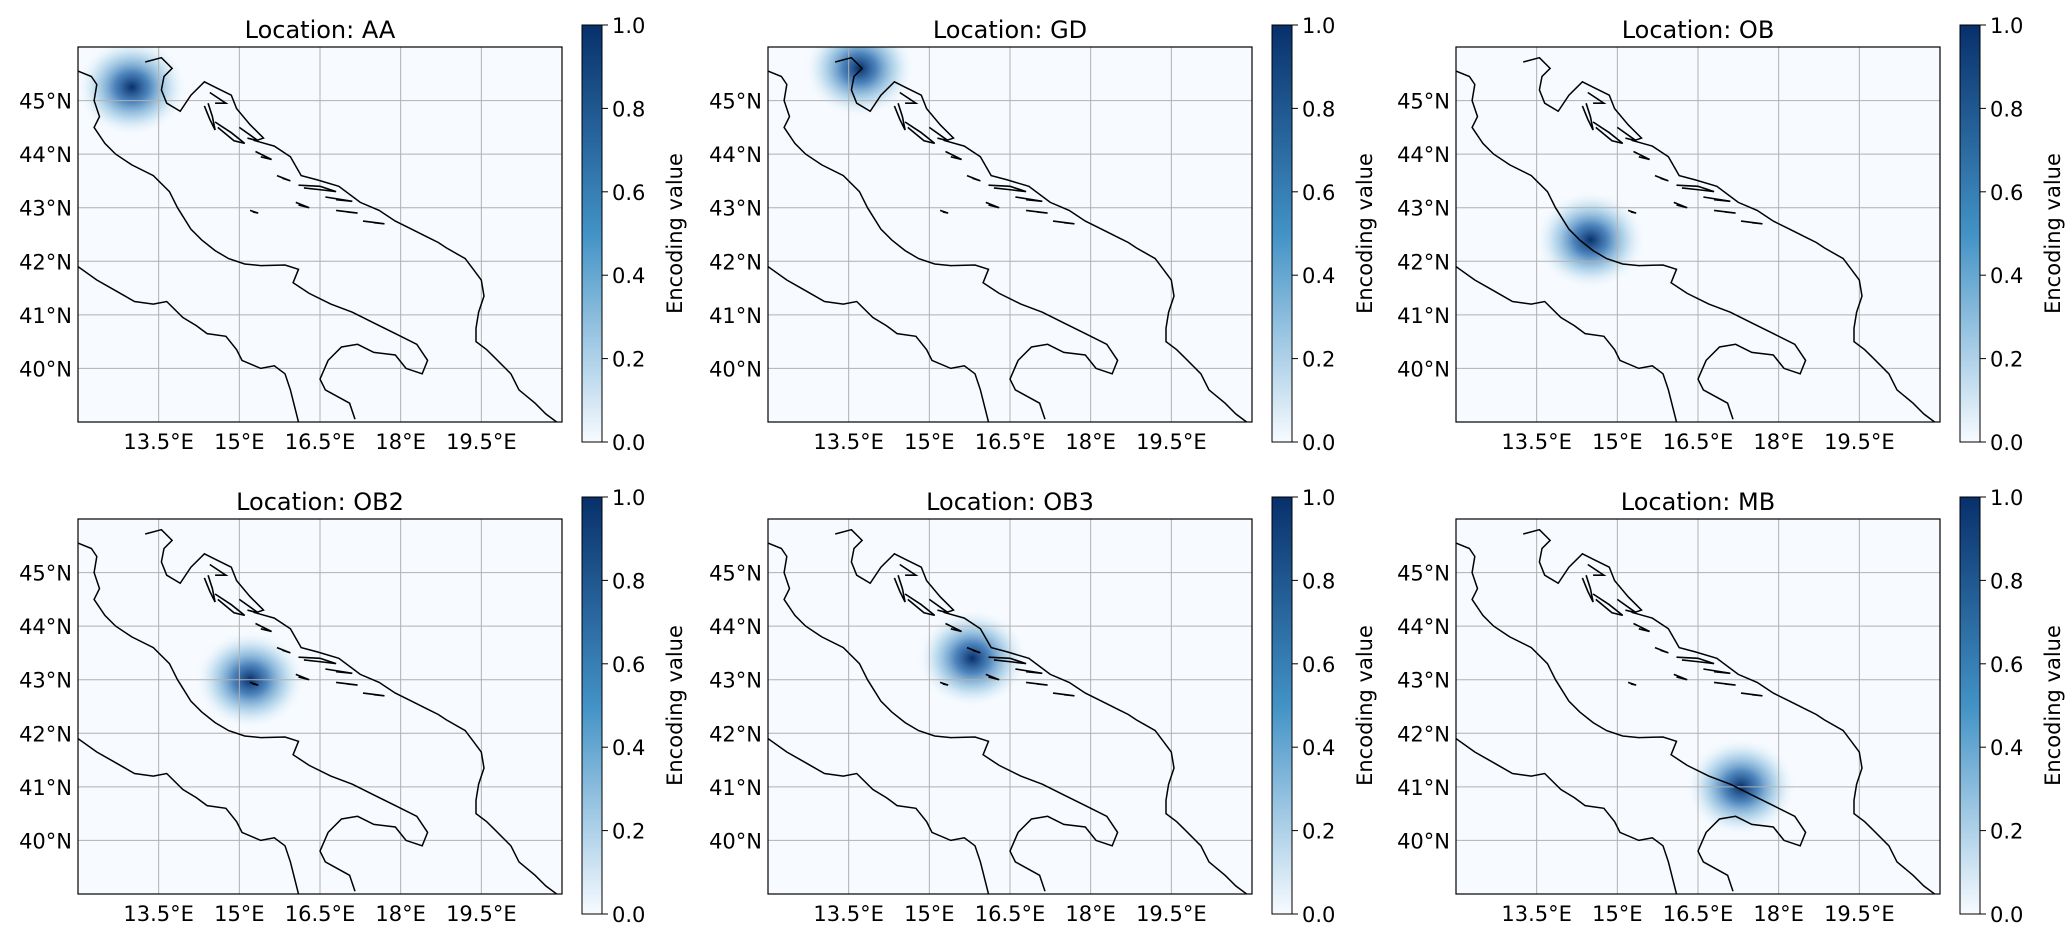 This screenshot has width=2067, height=944. I want to click on lon-tick-label: 16.5°E, so click(1698, 914).